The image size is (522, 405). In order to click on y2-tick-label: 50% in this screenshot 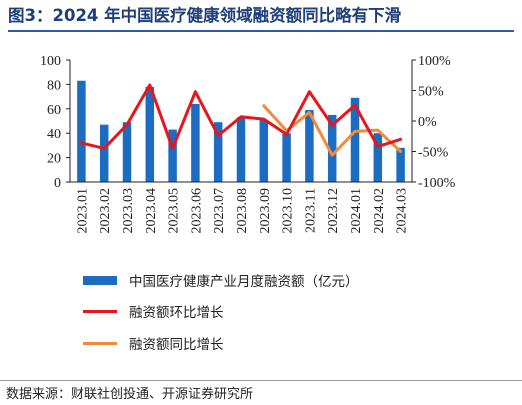, I will do `click(431, 92)`.